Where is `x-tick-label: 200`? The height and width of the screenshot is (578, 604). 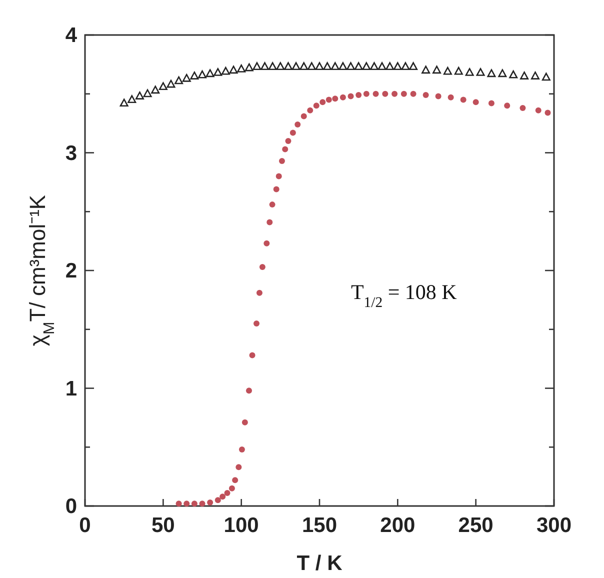 x-tick-label: 200 is located at coordinates (398, 525).